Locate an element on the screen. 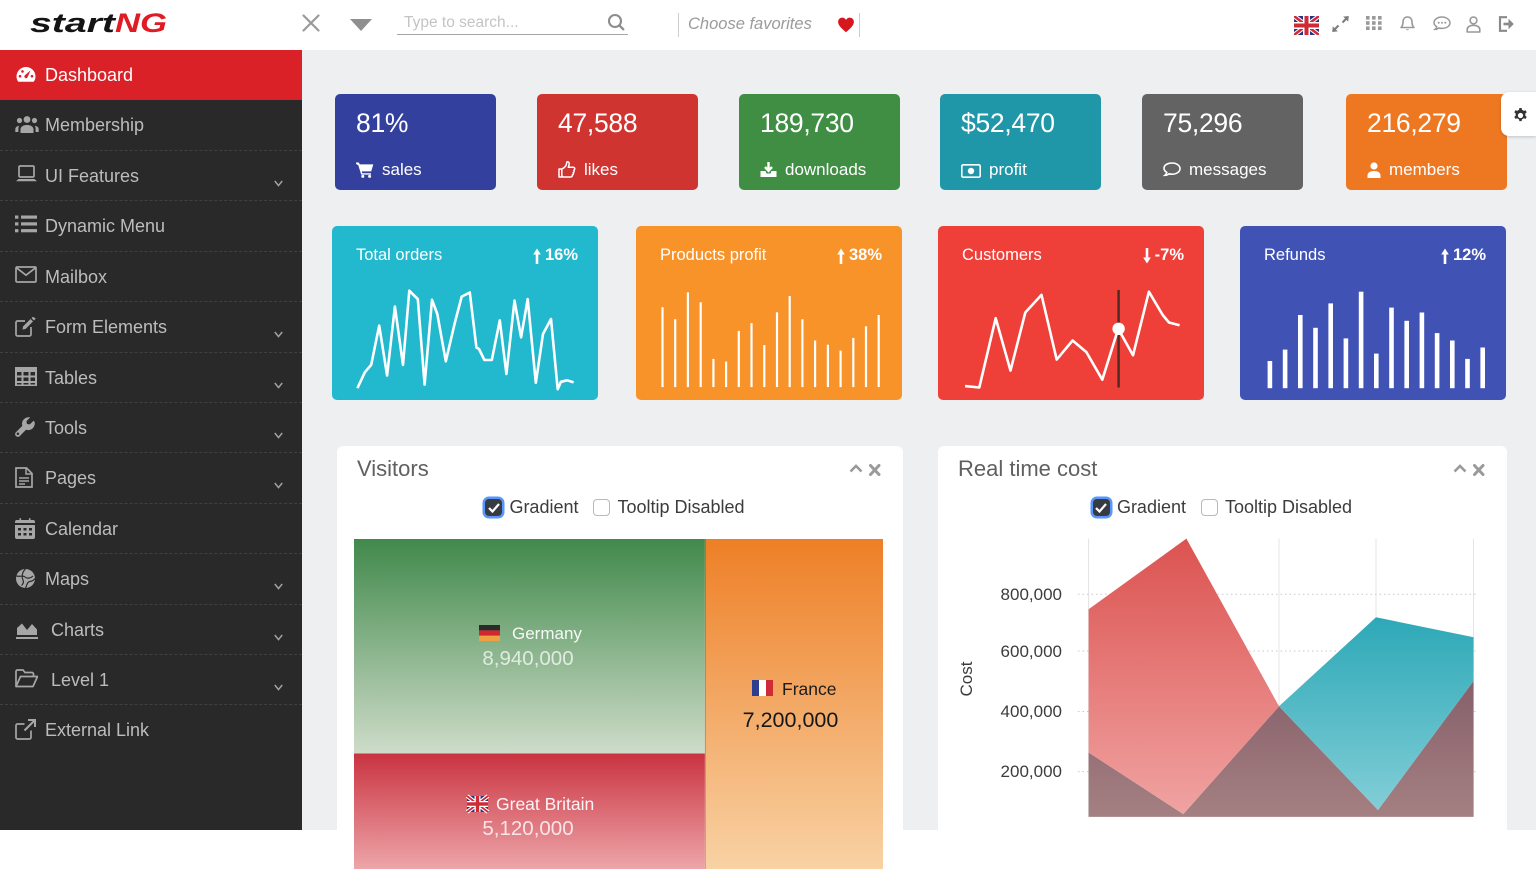 The image size is (1536, 880). svg-text: 400,000 is located at coordinates (1031, 711).